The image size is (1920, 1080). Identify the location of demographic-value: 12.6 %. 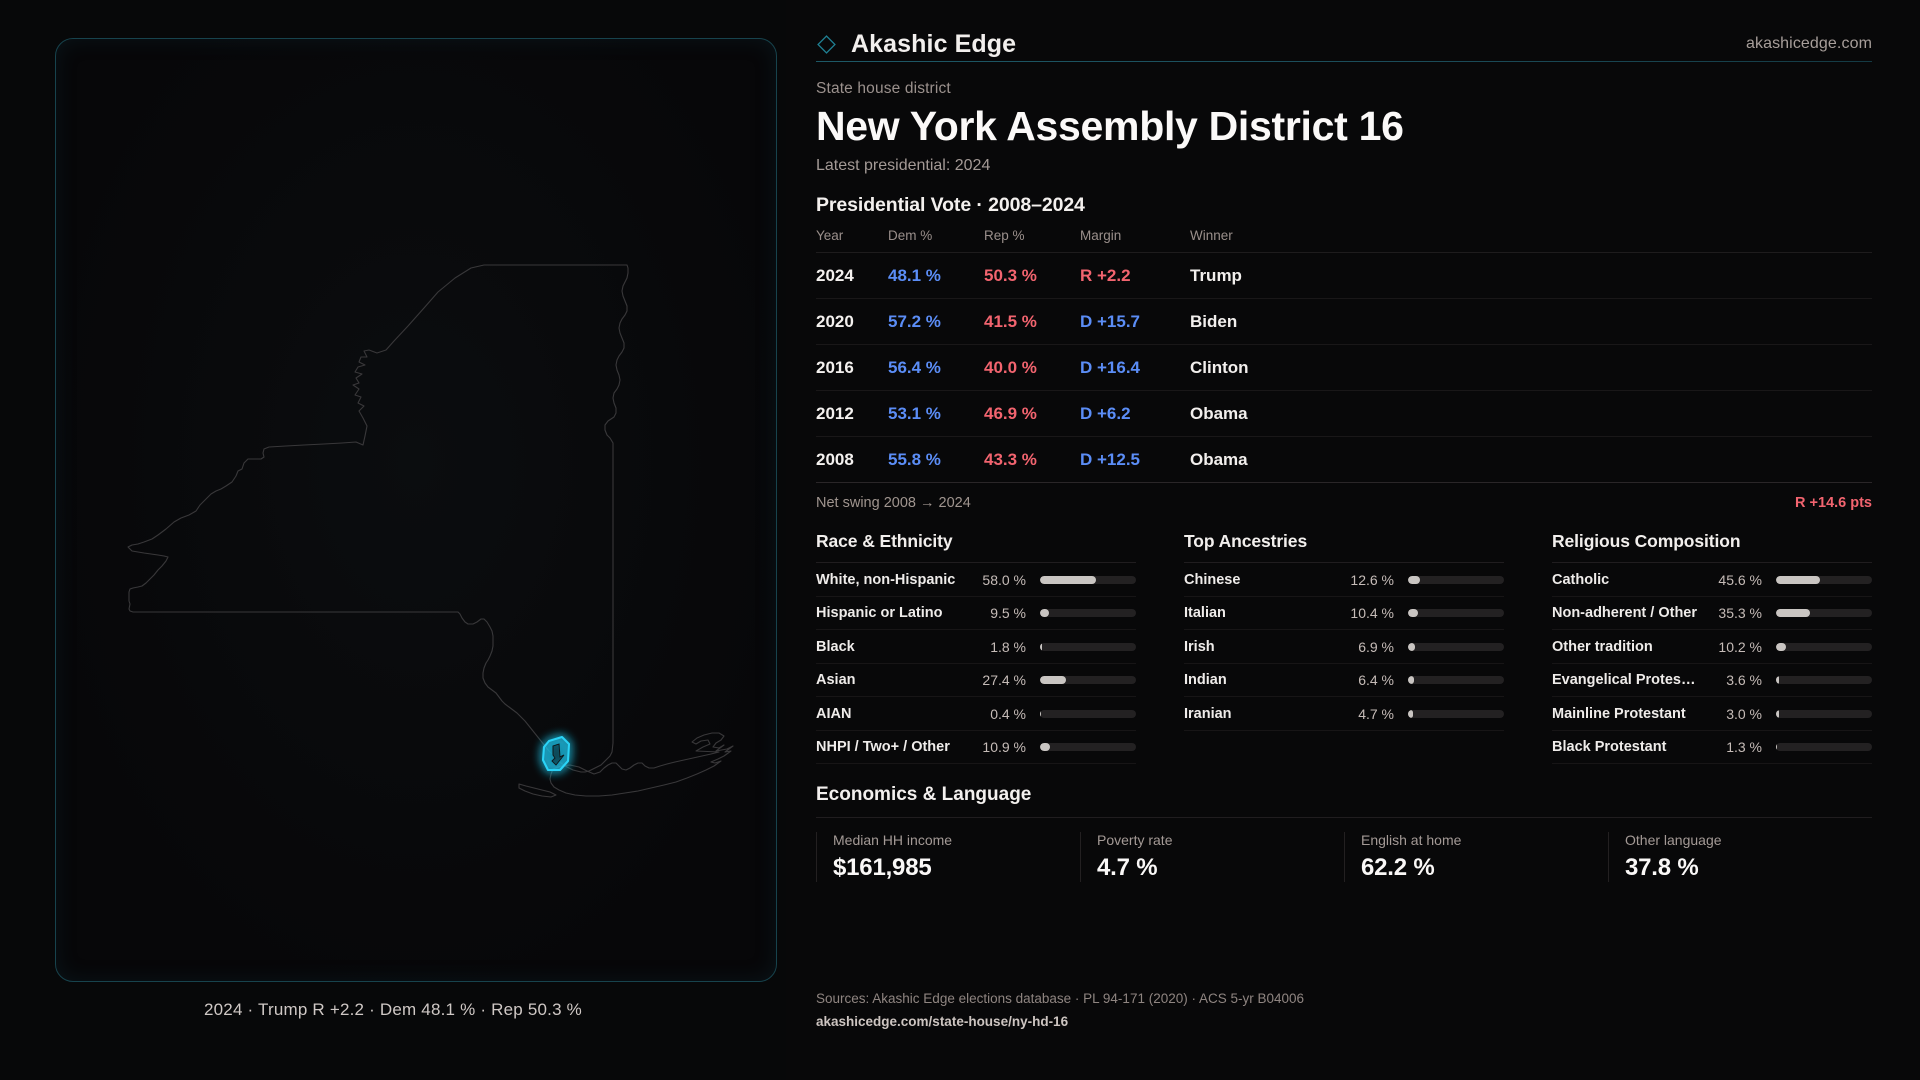
(1372, 579).